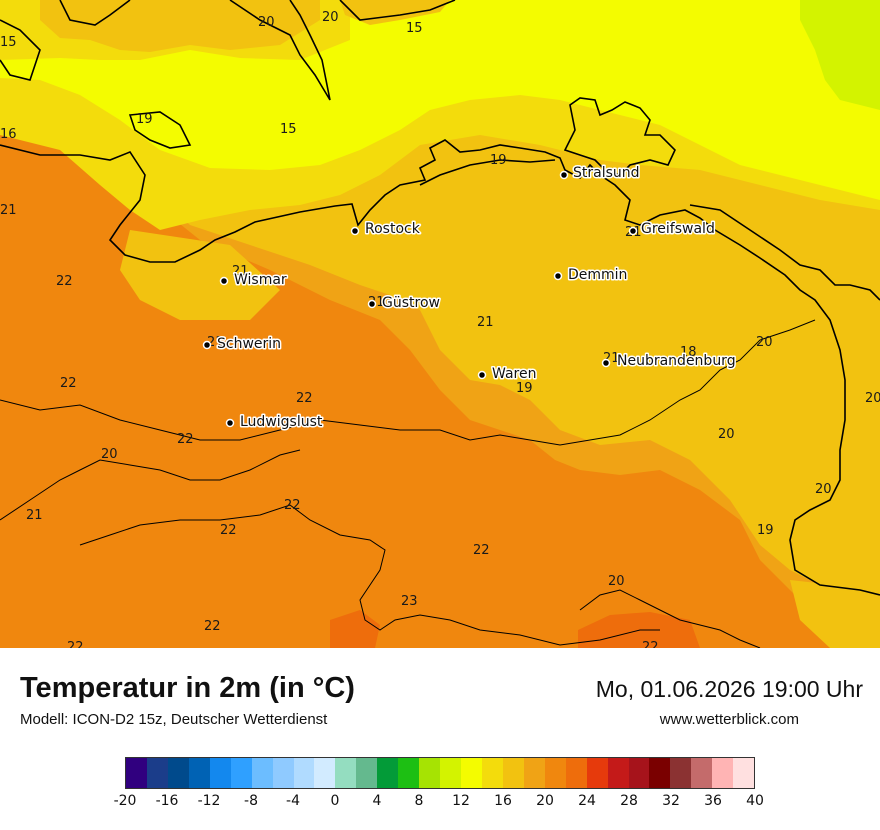  I want to click on city-greifswald: Greifswald, so click(672, 229).